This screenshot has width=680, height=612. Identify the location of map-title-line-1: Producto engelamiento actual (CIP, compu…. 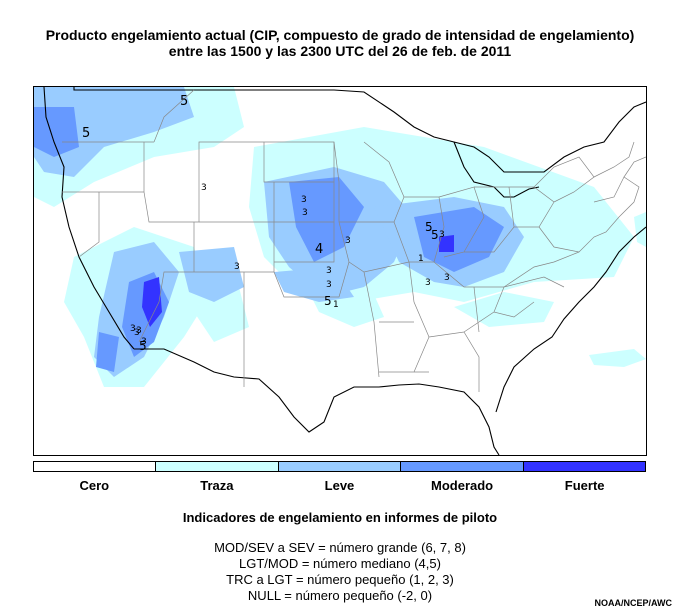
(340, 35).